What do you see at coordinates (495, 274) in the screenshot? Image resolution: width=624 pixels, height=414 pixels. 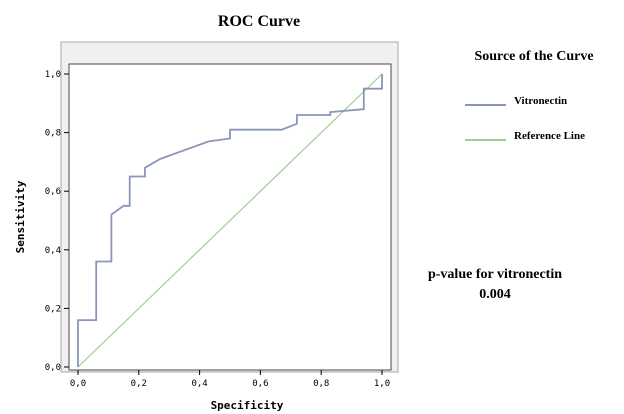 I see `p-value-label: p-value for vitronectin` at bounding box center [495, 274].